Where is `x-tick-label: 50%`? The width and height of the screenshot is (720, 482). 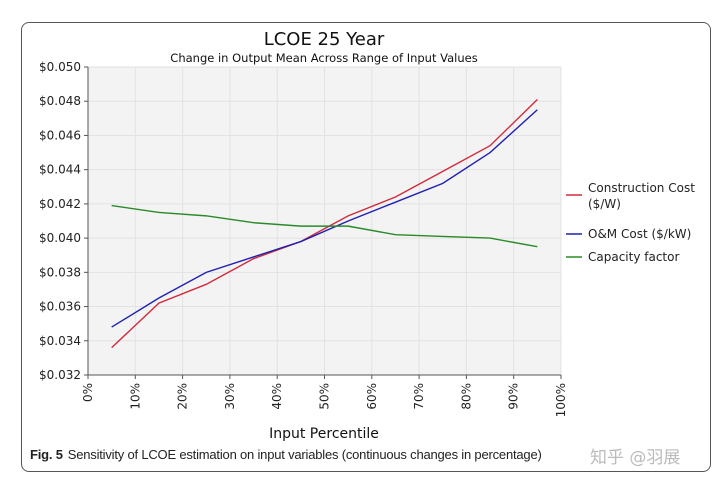
x-tick-label: 50% is located at coordinates (325, 396).